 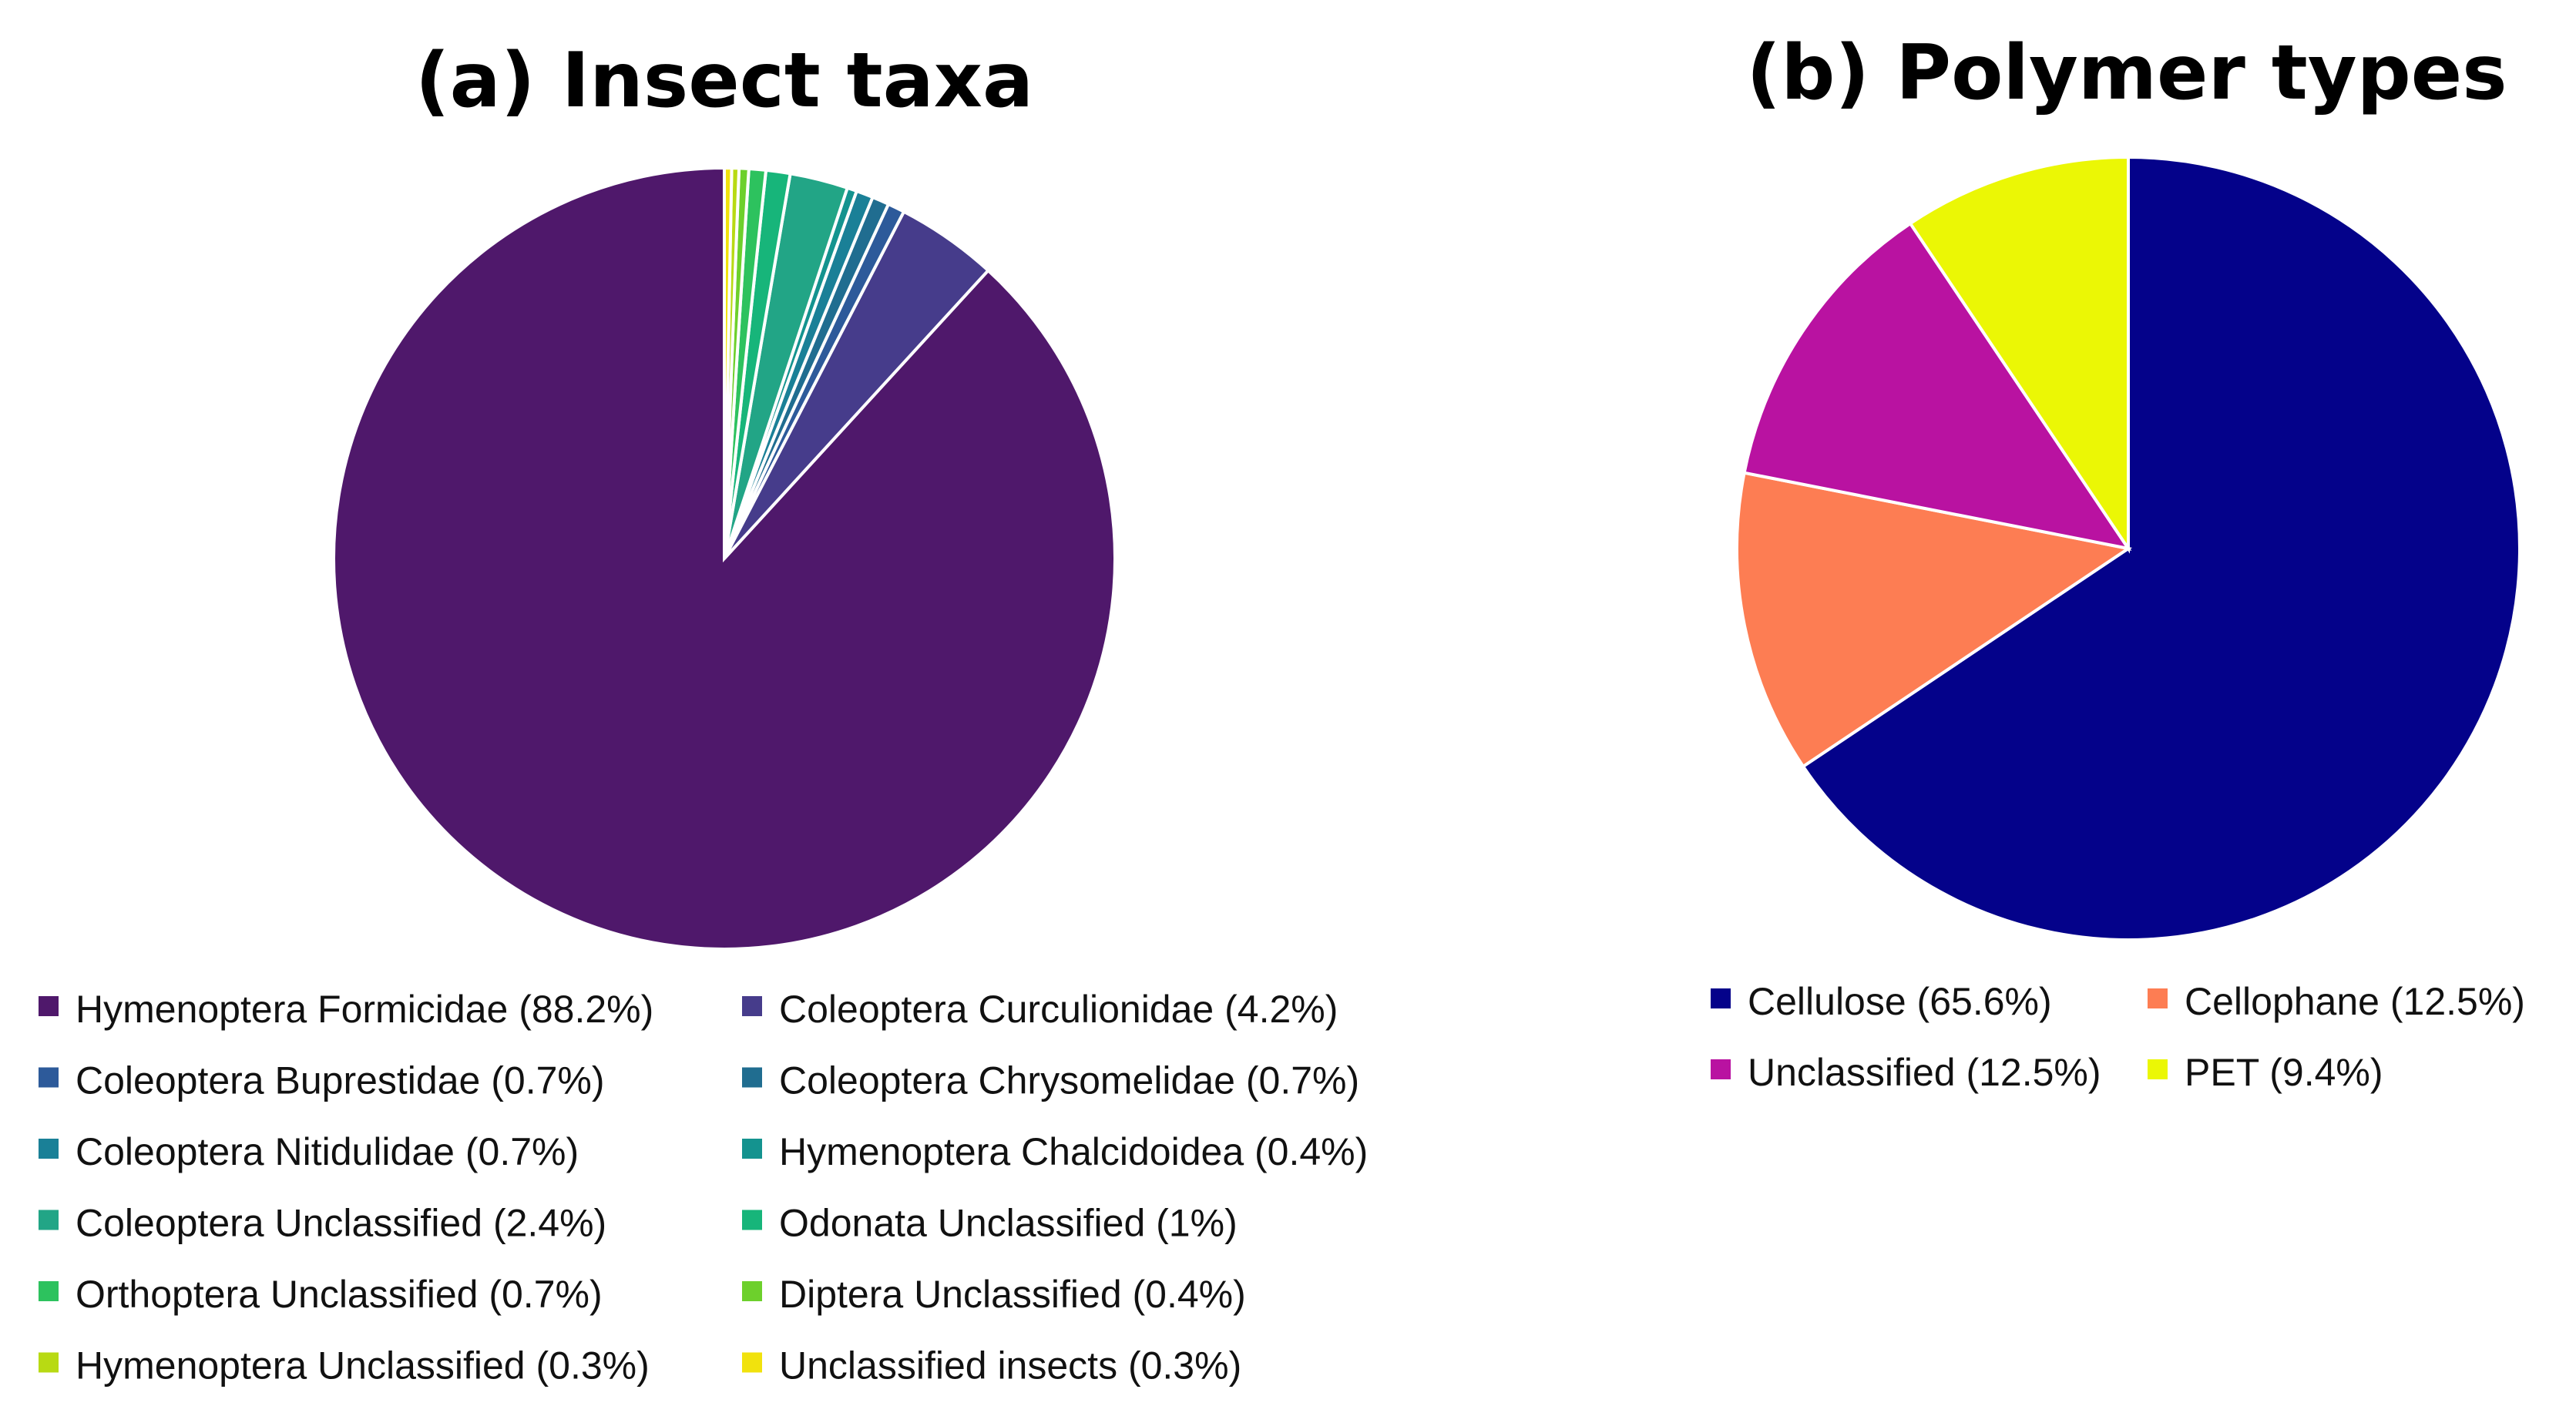 What do you see at coordinates (2355, 1001) in the screenshot?
I see `legend-label: Cellophane (12.5%)` at bounding box center [2355, 1001].